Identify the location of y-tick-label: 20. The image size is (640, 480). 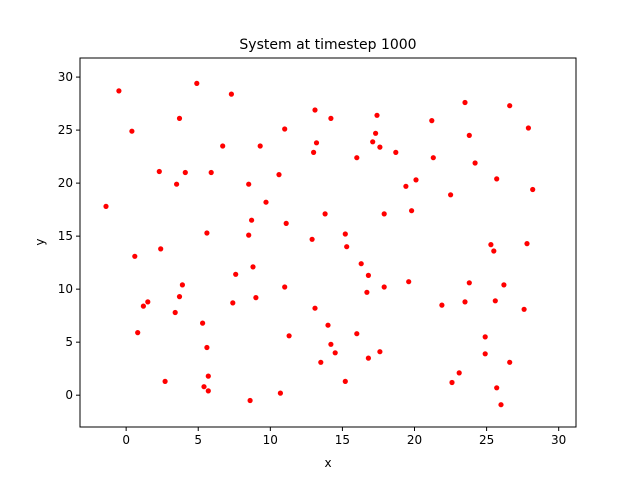
(65, 183).